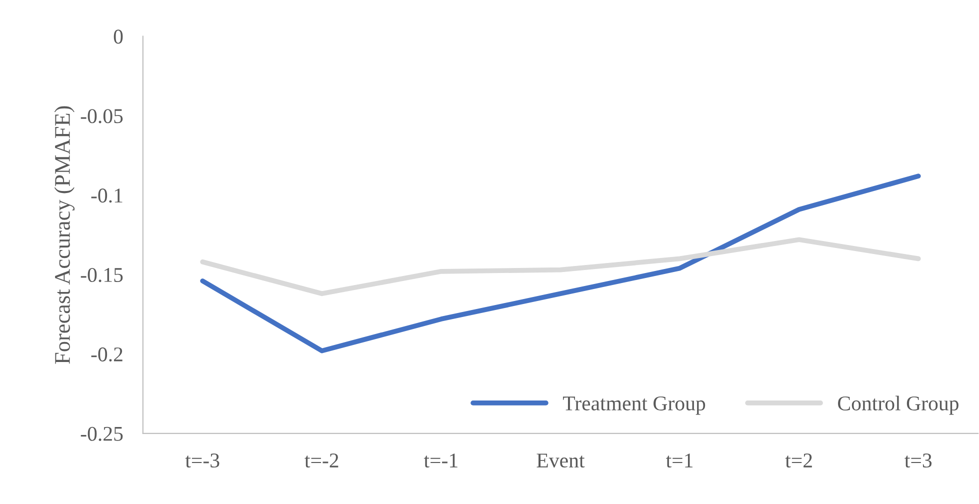 Image resolution: width=979 pixels, height=504 pixels. Describe the element at coordinates (798, 461) in the screenshot. I see `x-tick-label: t=2` at that location.